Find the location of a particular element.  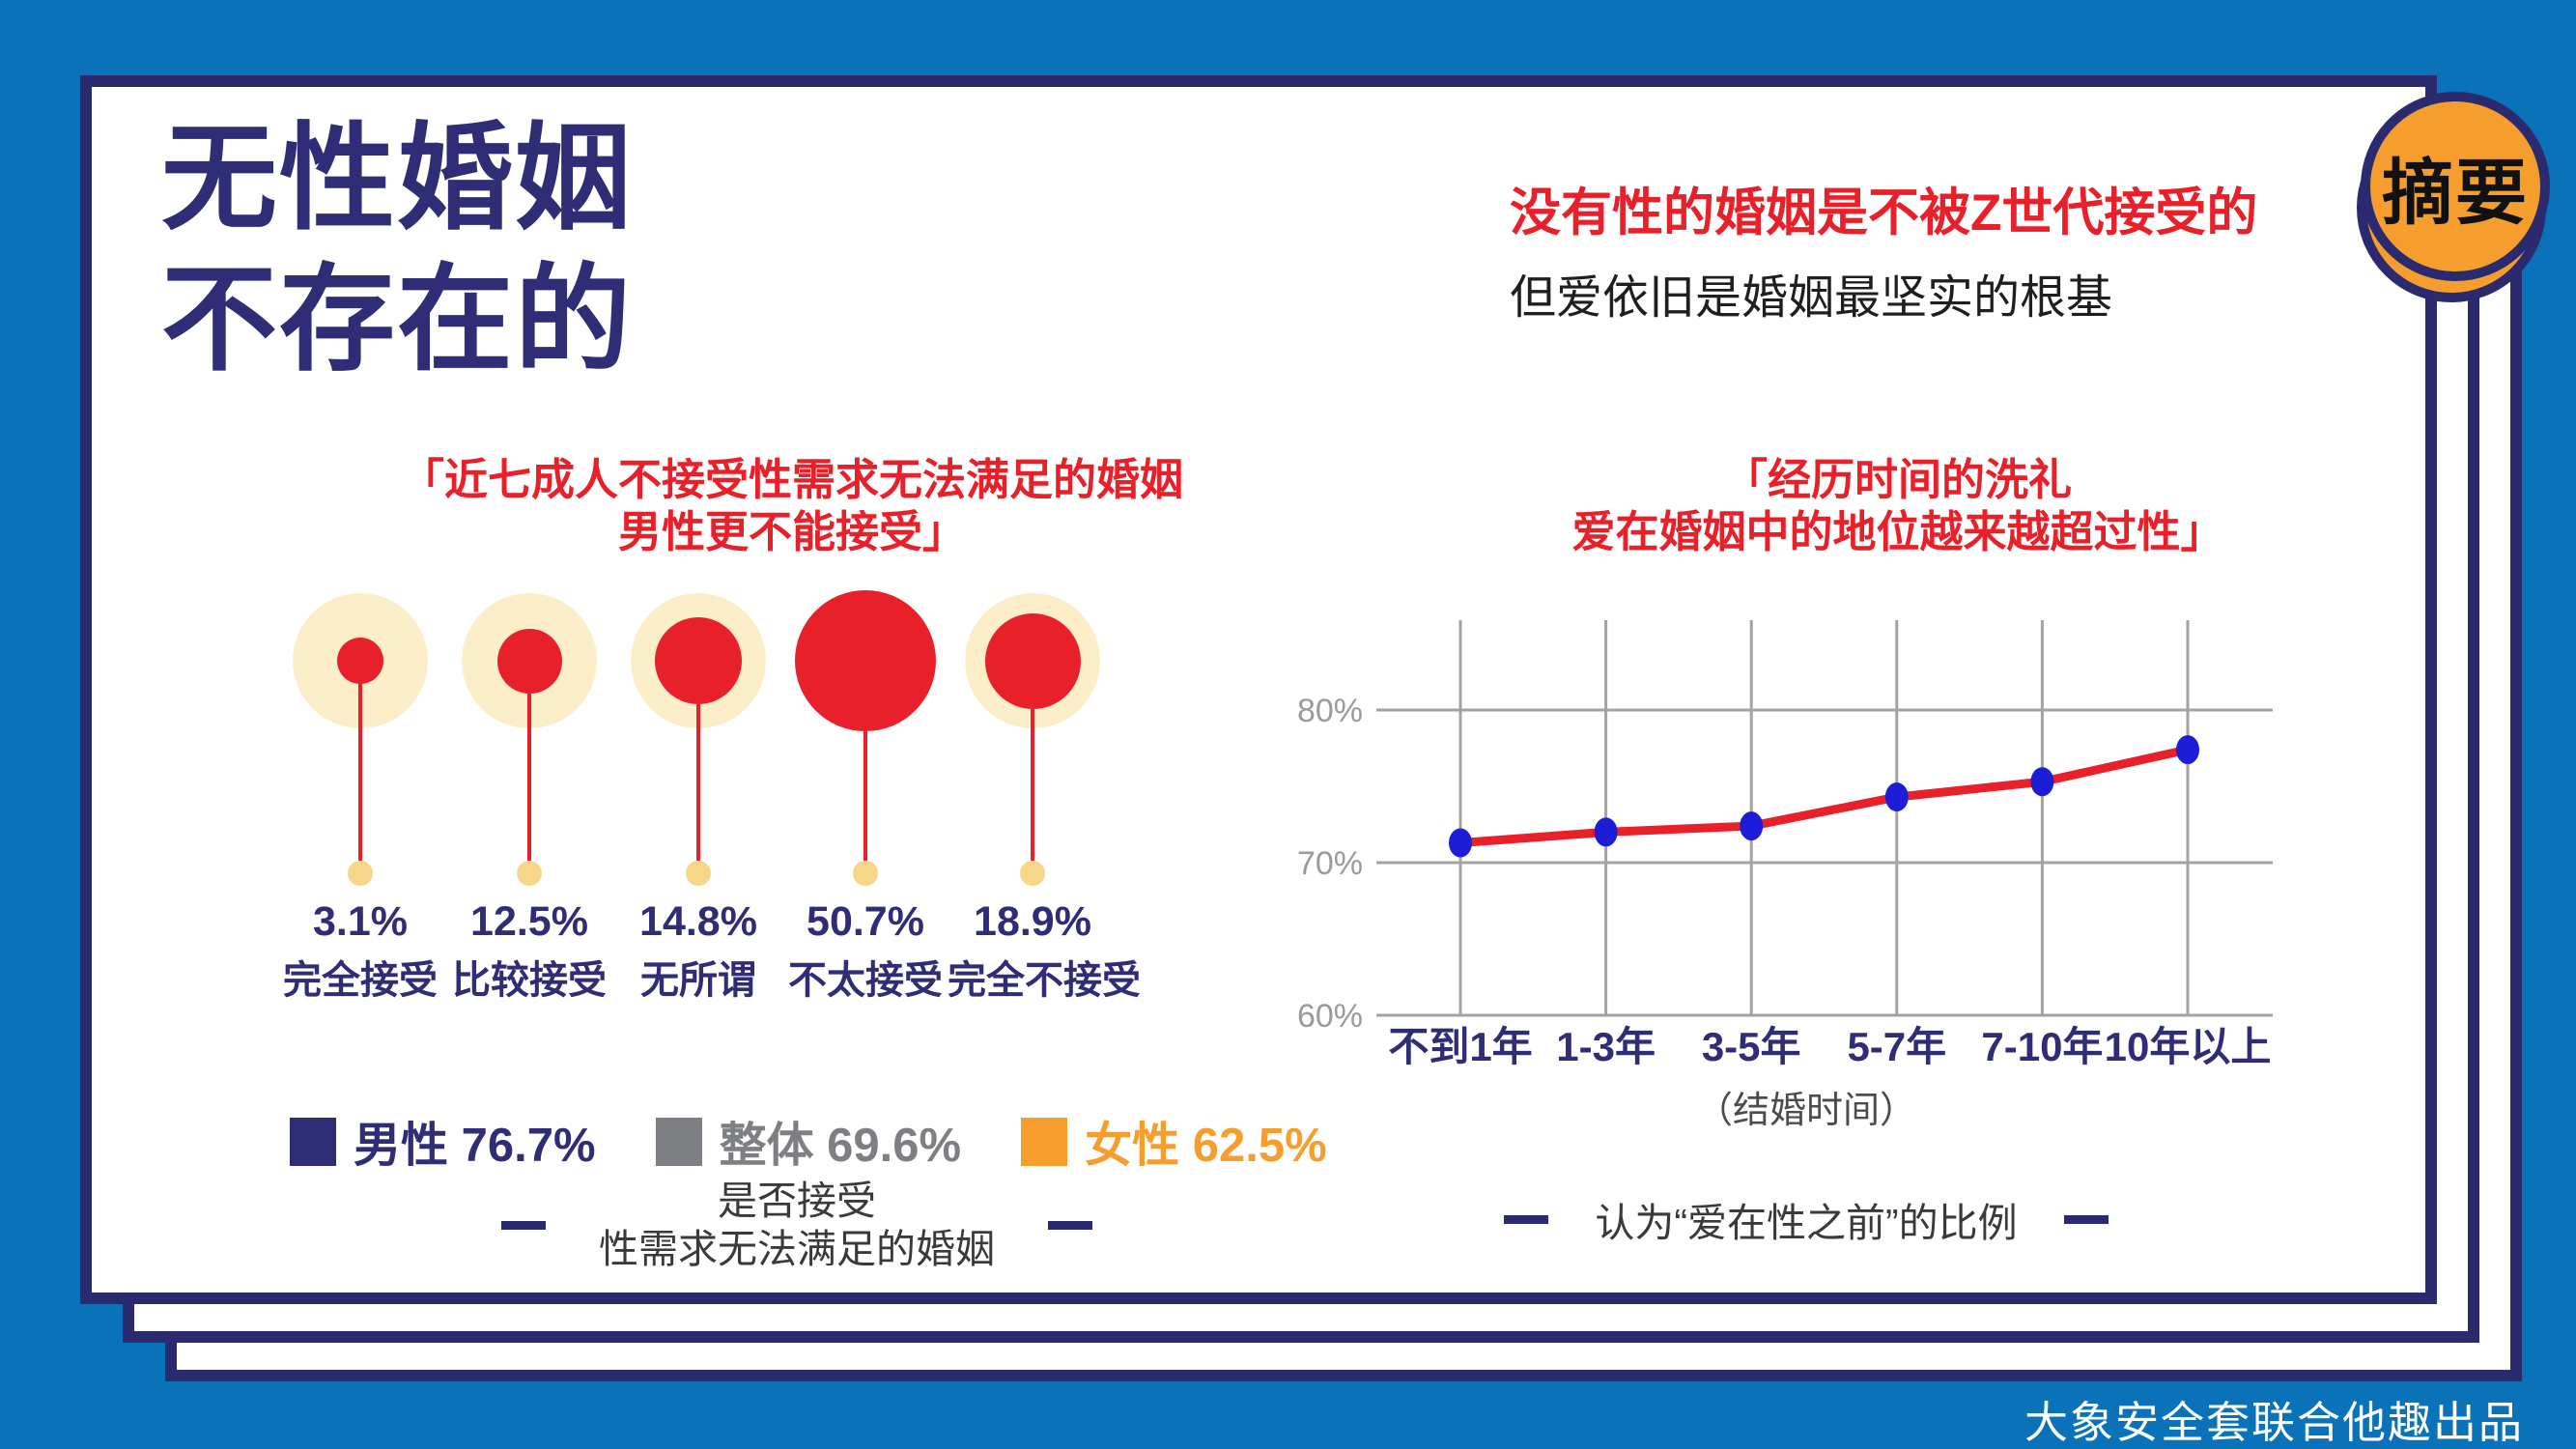

bubble-chart-title-line1: 「近七成人不接受性需求无法满足的婚姻 is located at coordinates (791, 479).